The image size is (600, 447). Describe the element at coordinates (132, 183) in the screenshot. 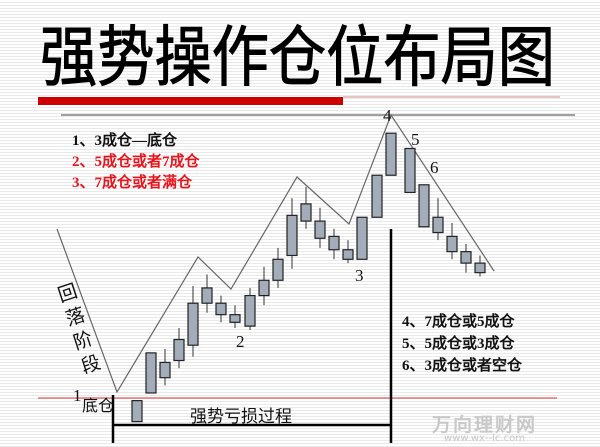

I see `legend-item-3: 3、7成仓或者满仓` at that location.